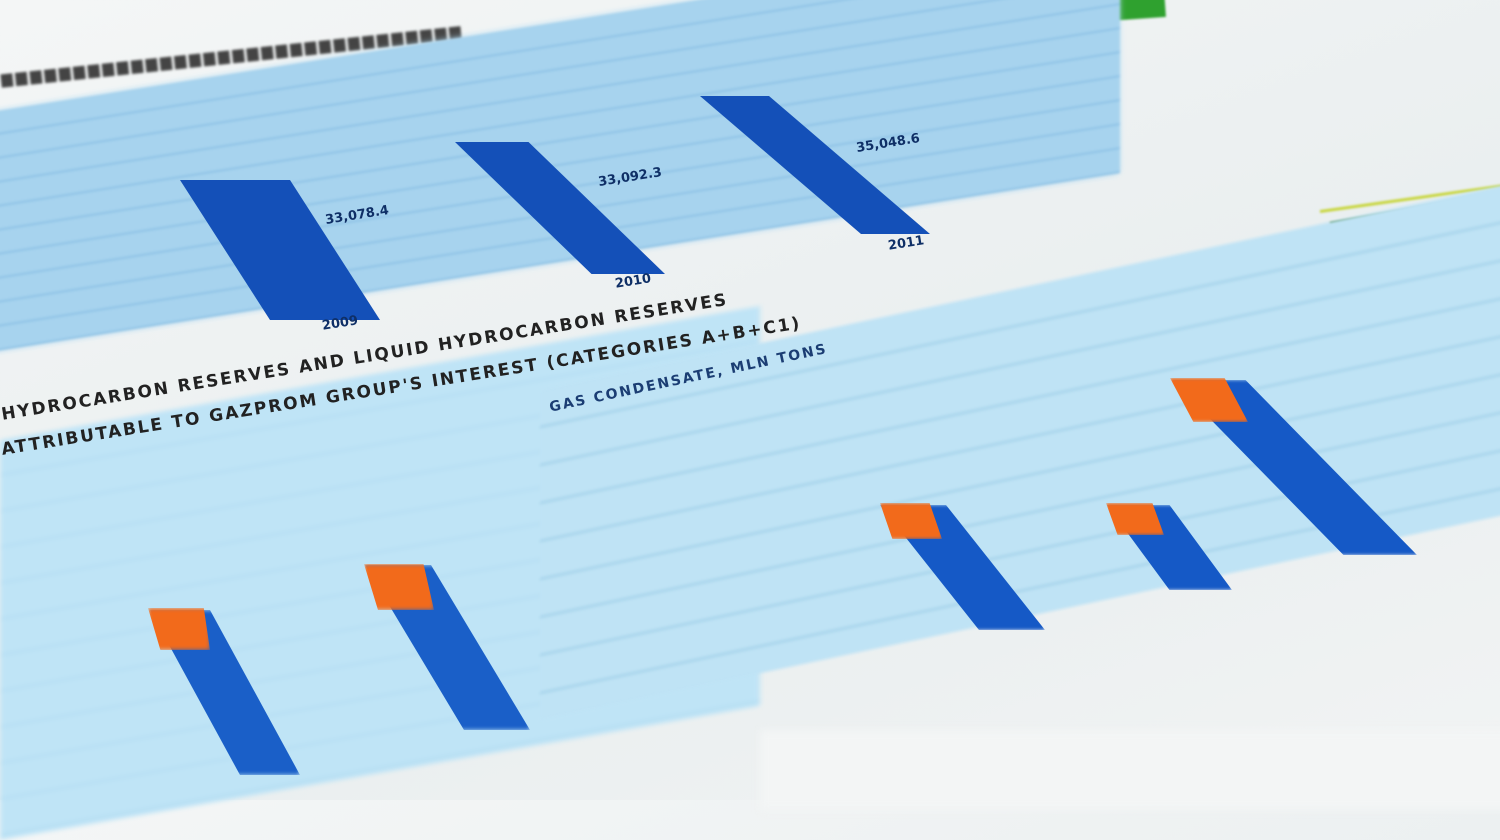  I want to click on page-edge-white, so click(1130, 770).